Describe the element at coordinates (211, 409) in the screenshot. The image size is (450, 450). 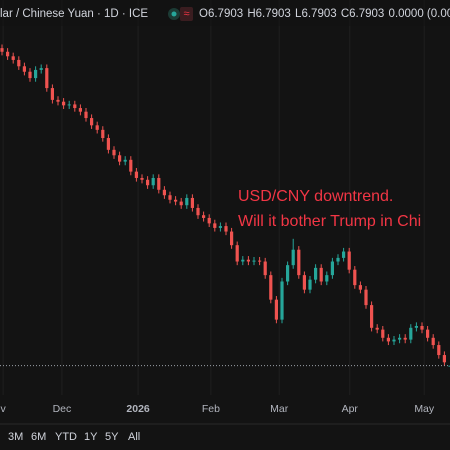
I see `x-tick-label: Feb` at that location.